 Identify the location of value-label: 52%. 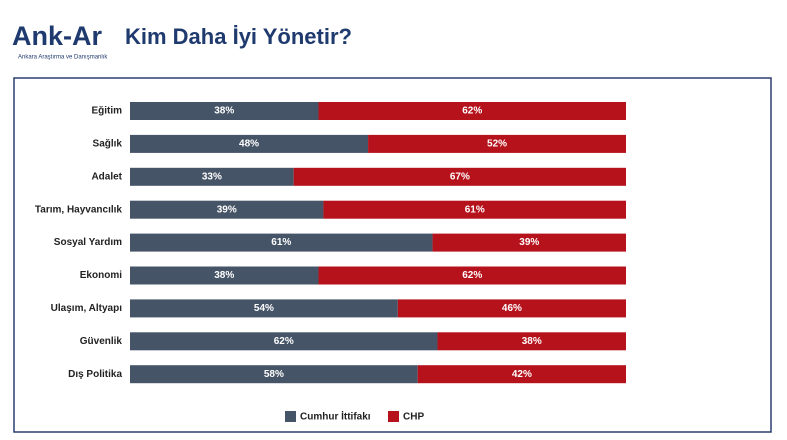
(497, 144).